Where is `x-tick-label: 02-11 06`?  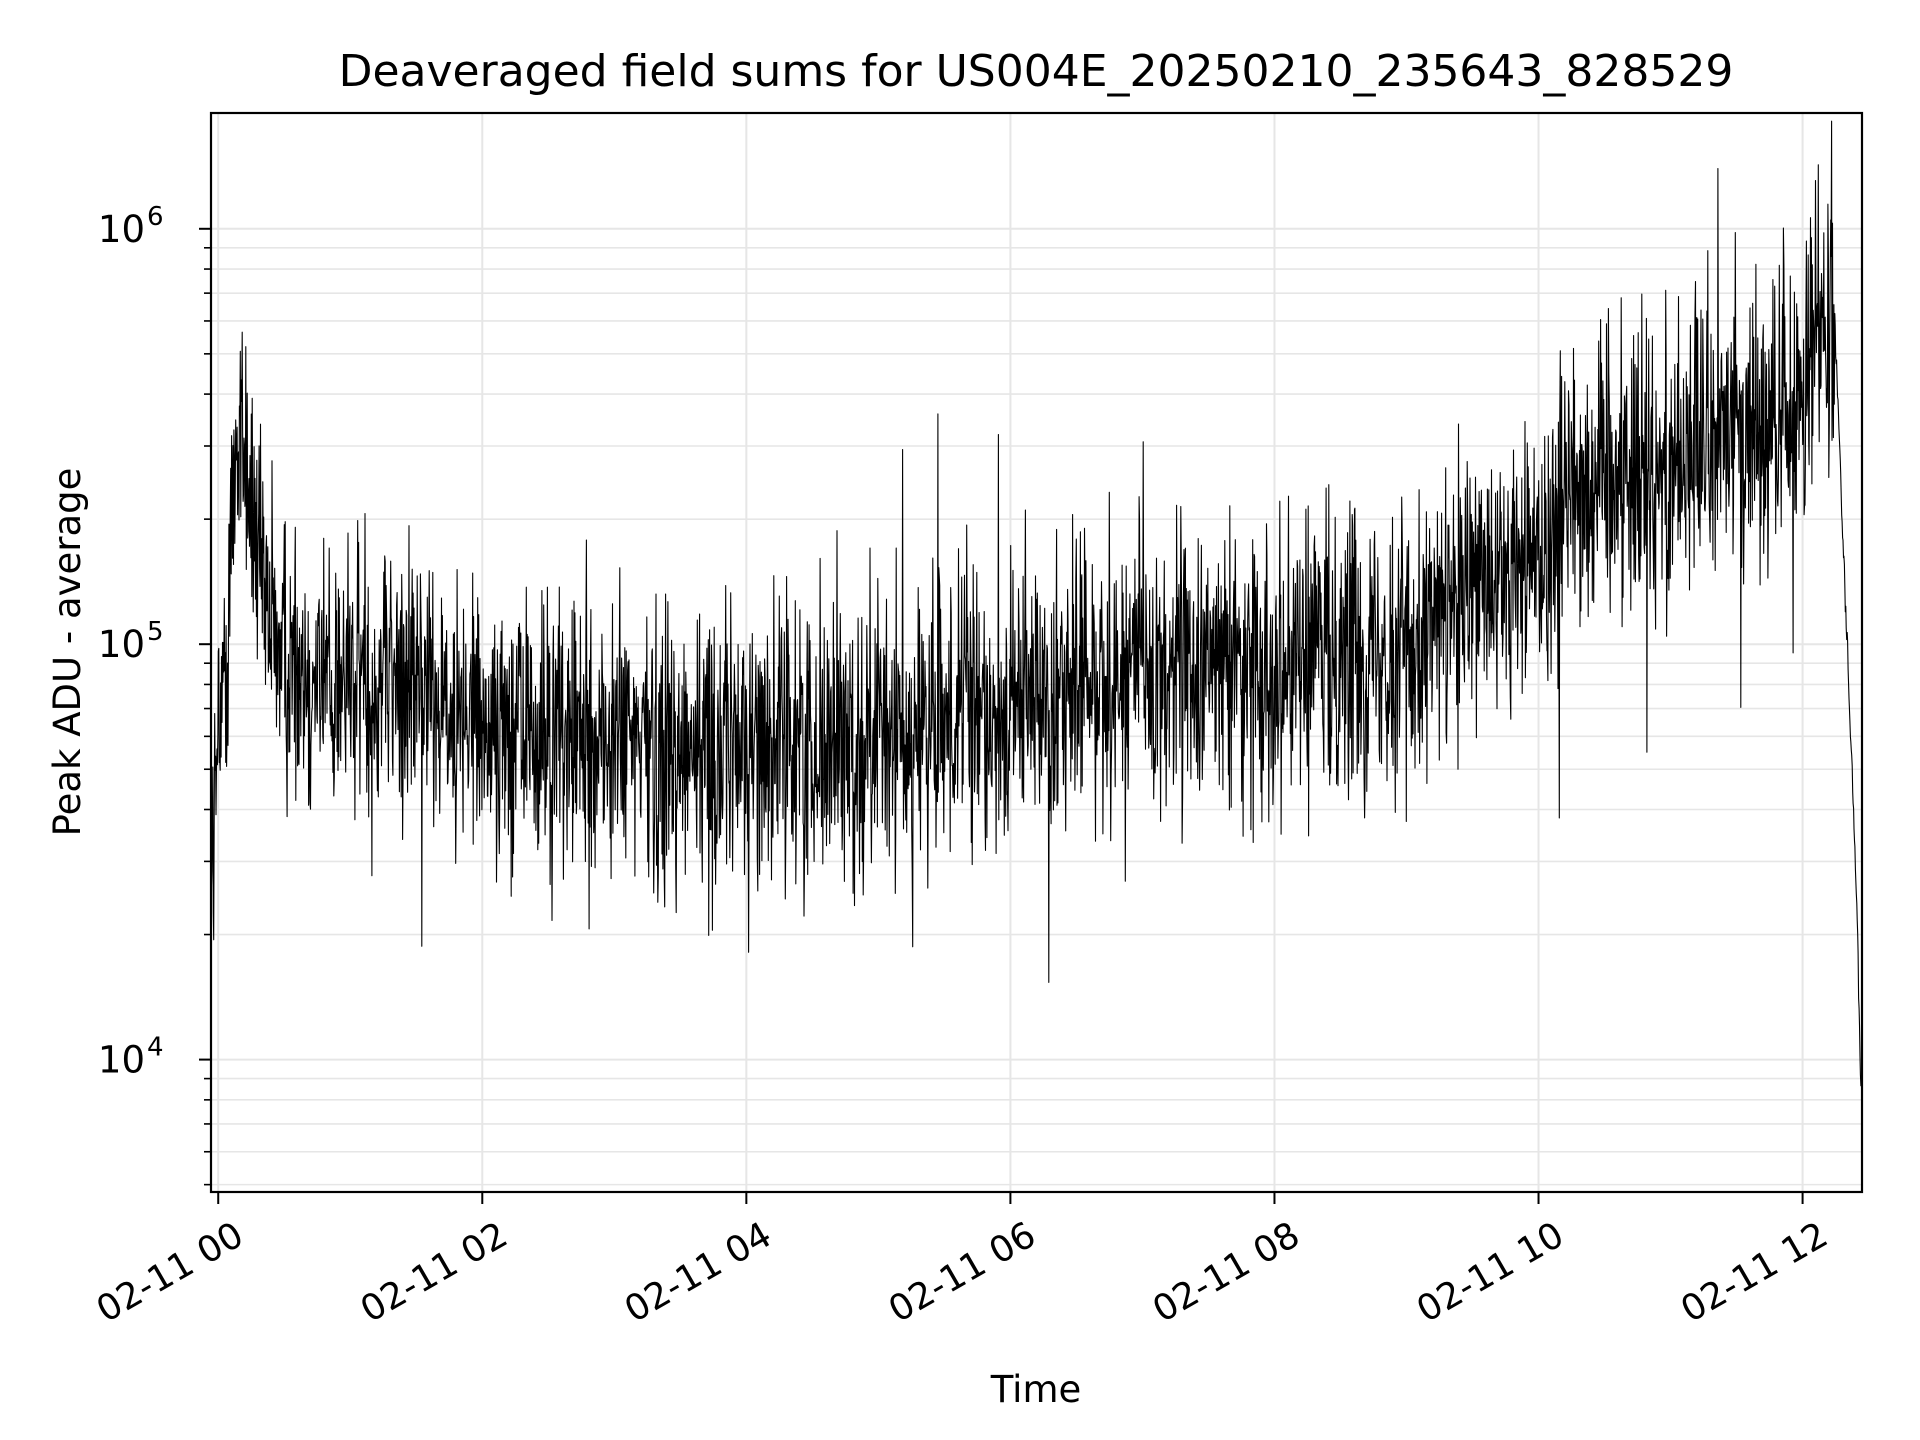
x-tick-label: 02-11 06 is located at coordinates (962, 1272).